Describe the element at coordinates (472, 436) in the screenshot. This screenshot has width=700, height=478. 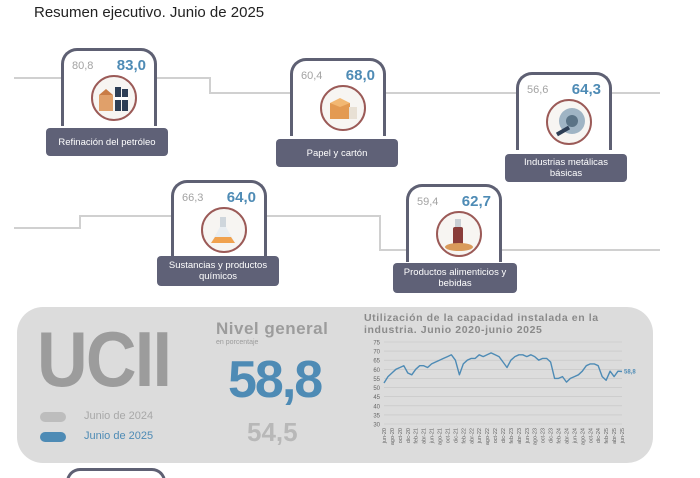
I see `x-tick-label: abr-22` at that location.